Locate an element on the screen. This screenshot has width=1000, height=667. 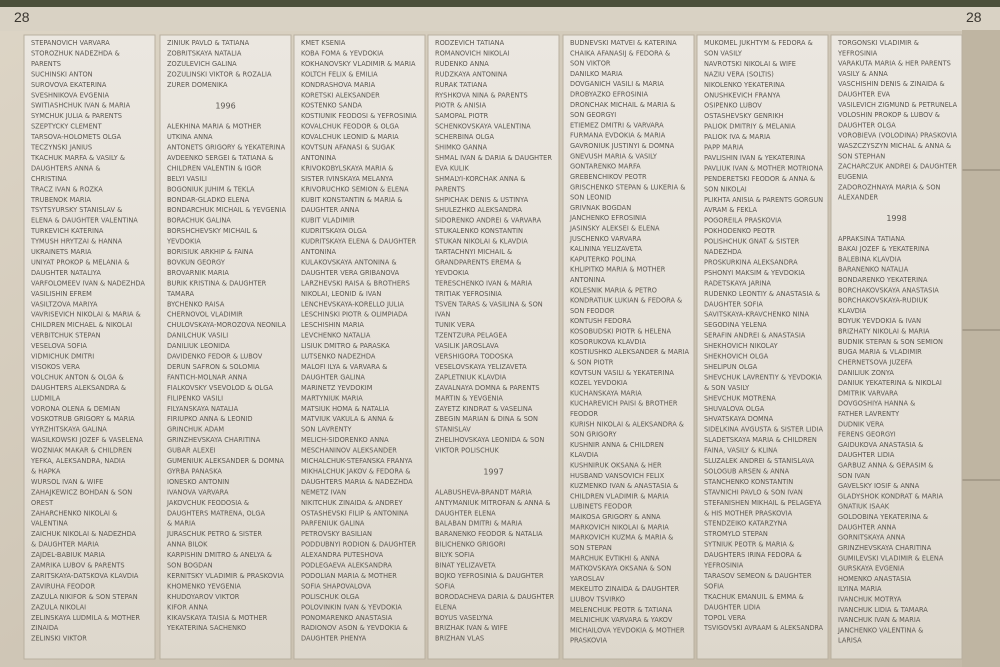
engraved-name: DANILIUK ZONYA is located at coordinates (866, 373).